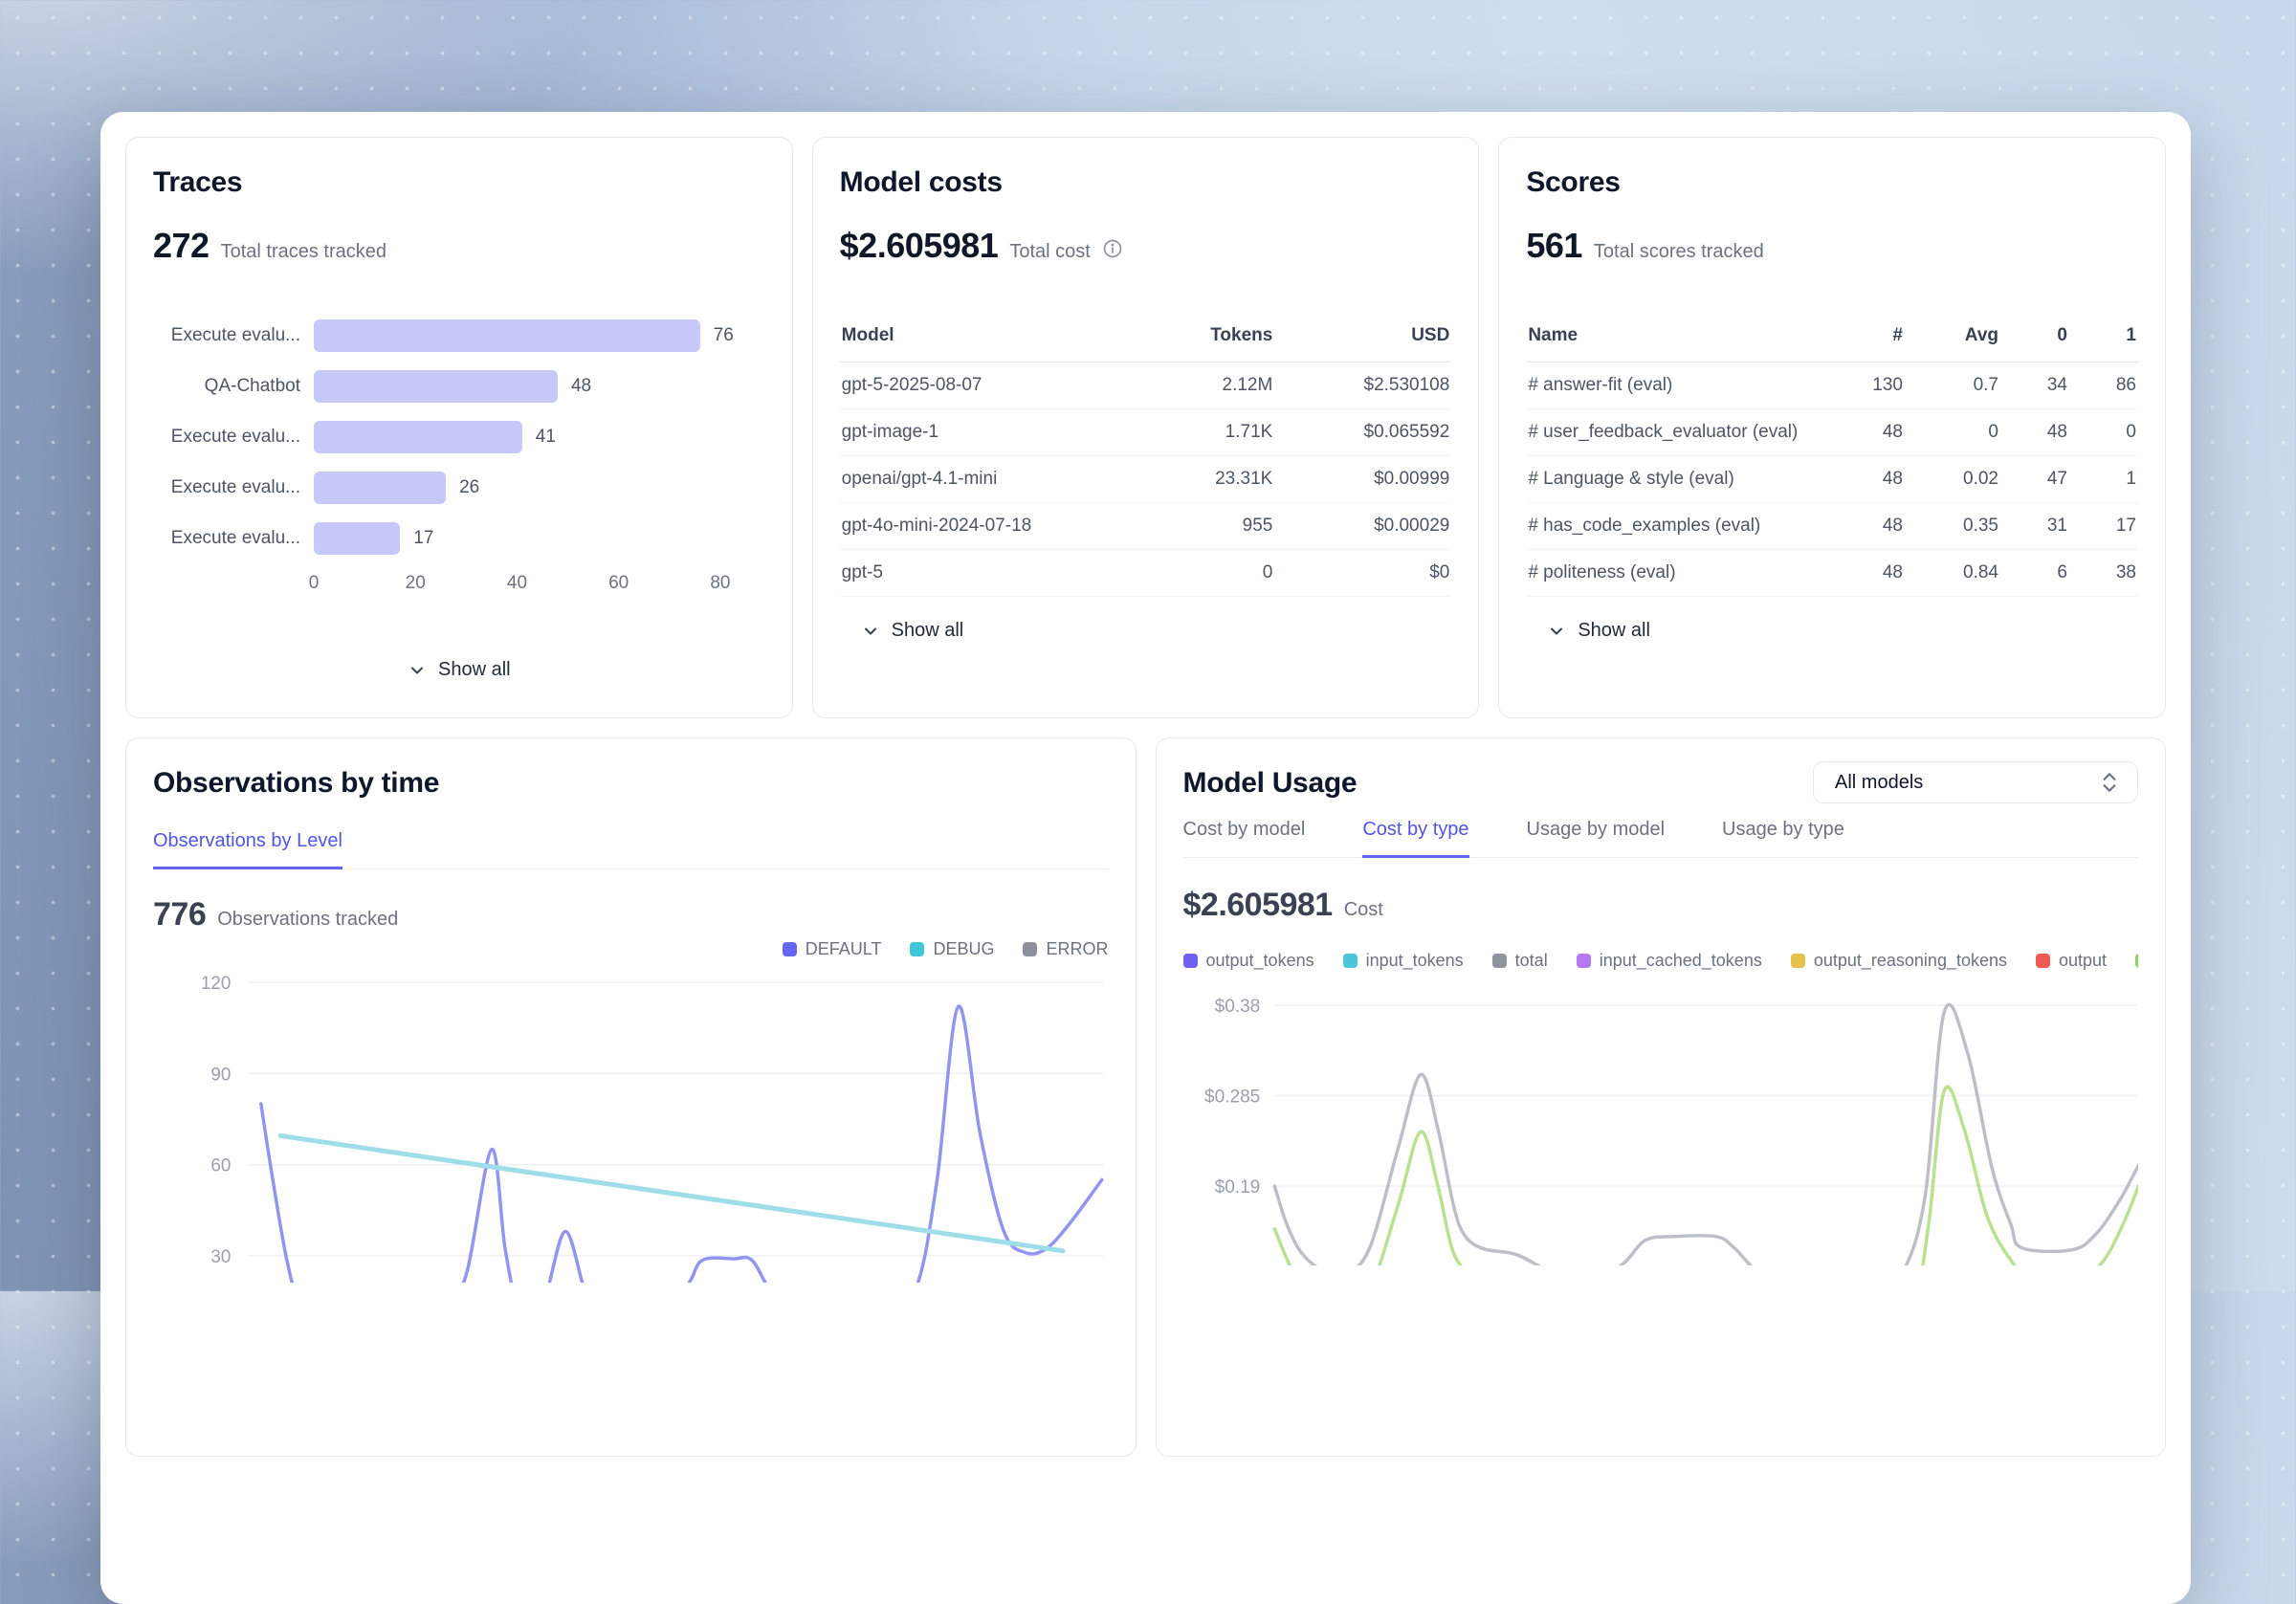 Image resolution: width=2296 pixels, height=1604 pixels. Describe the element at coordinates (1531, 961) in the screenshot. I see `legend-label: total` at that location.